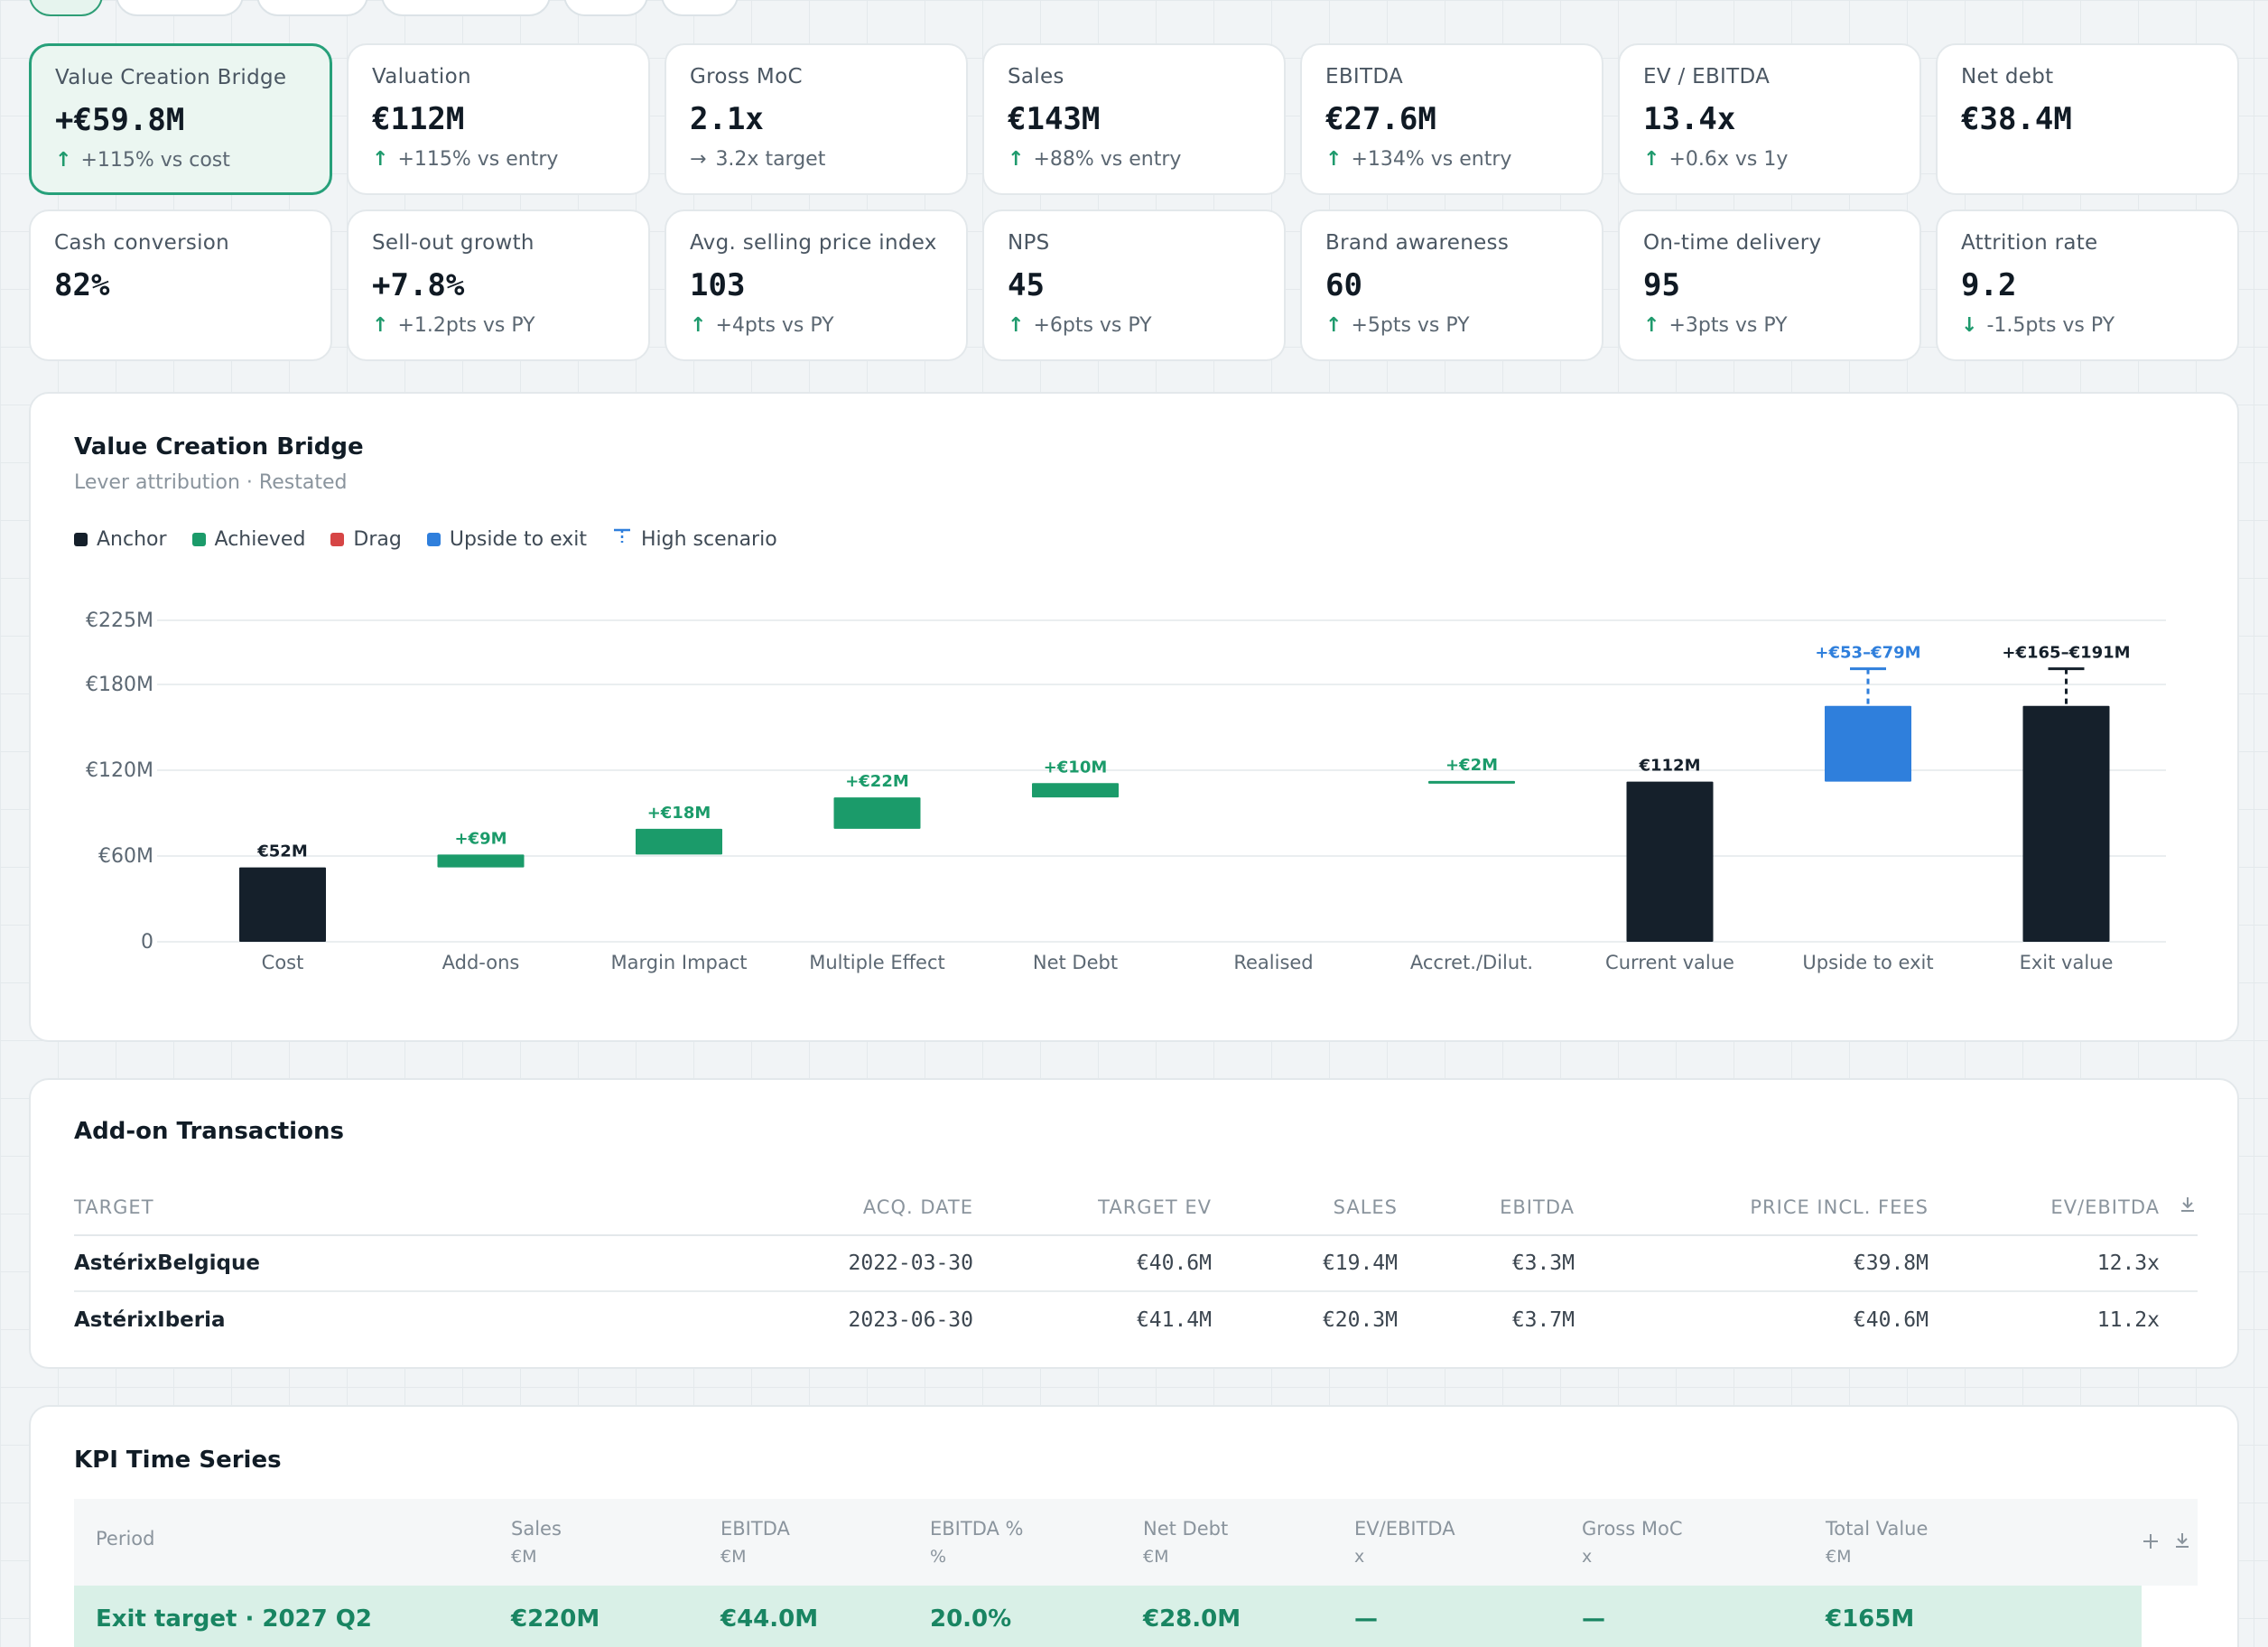 This screenshot has height=1647, width=2268. Describe the element at coordinates (1728, 325) in the screenshot. I see `kpi-delta-text: +3pts vs PY` at that location.